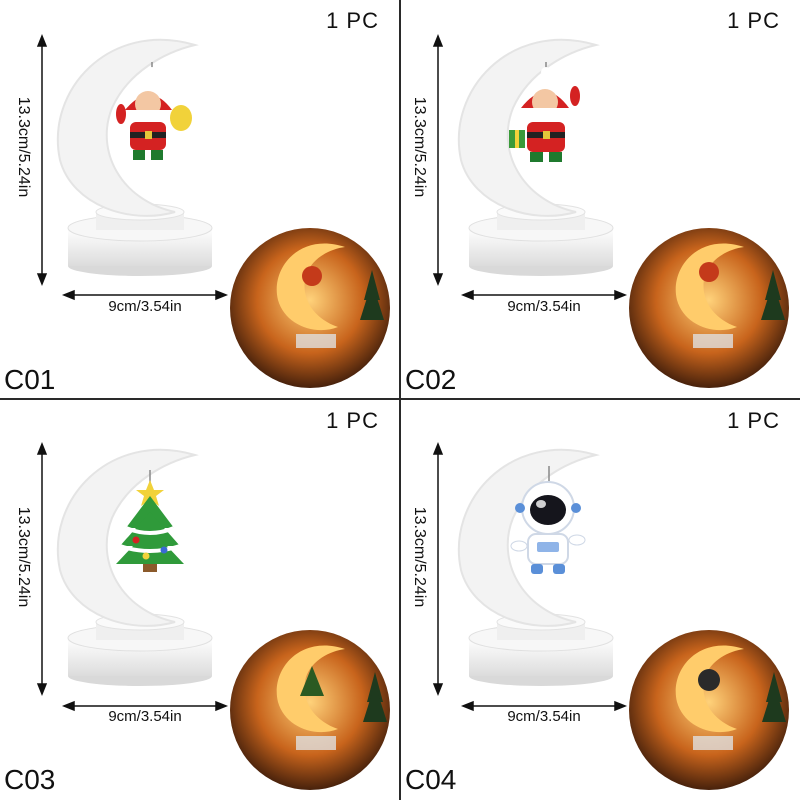  Describe the element at coordinates (431, 379) in the screenshot. I see `variant-code: C02` at that location.